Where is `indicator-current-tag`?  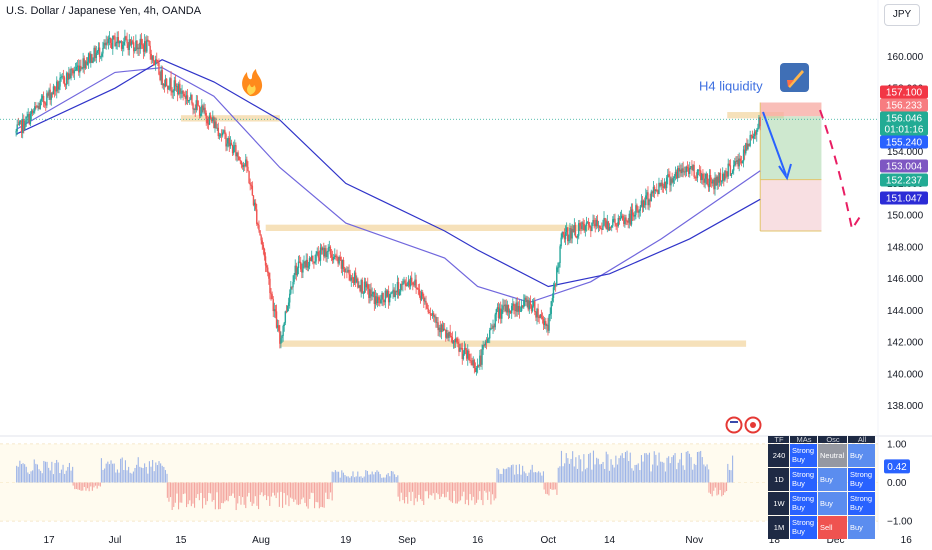
indicator-current-tag is located at coordinates (897, 466).